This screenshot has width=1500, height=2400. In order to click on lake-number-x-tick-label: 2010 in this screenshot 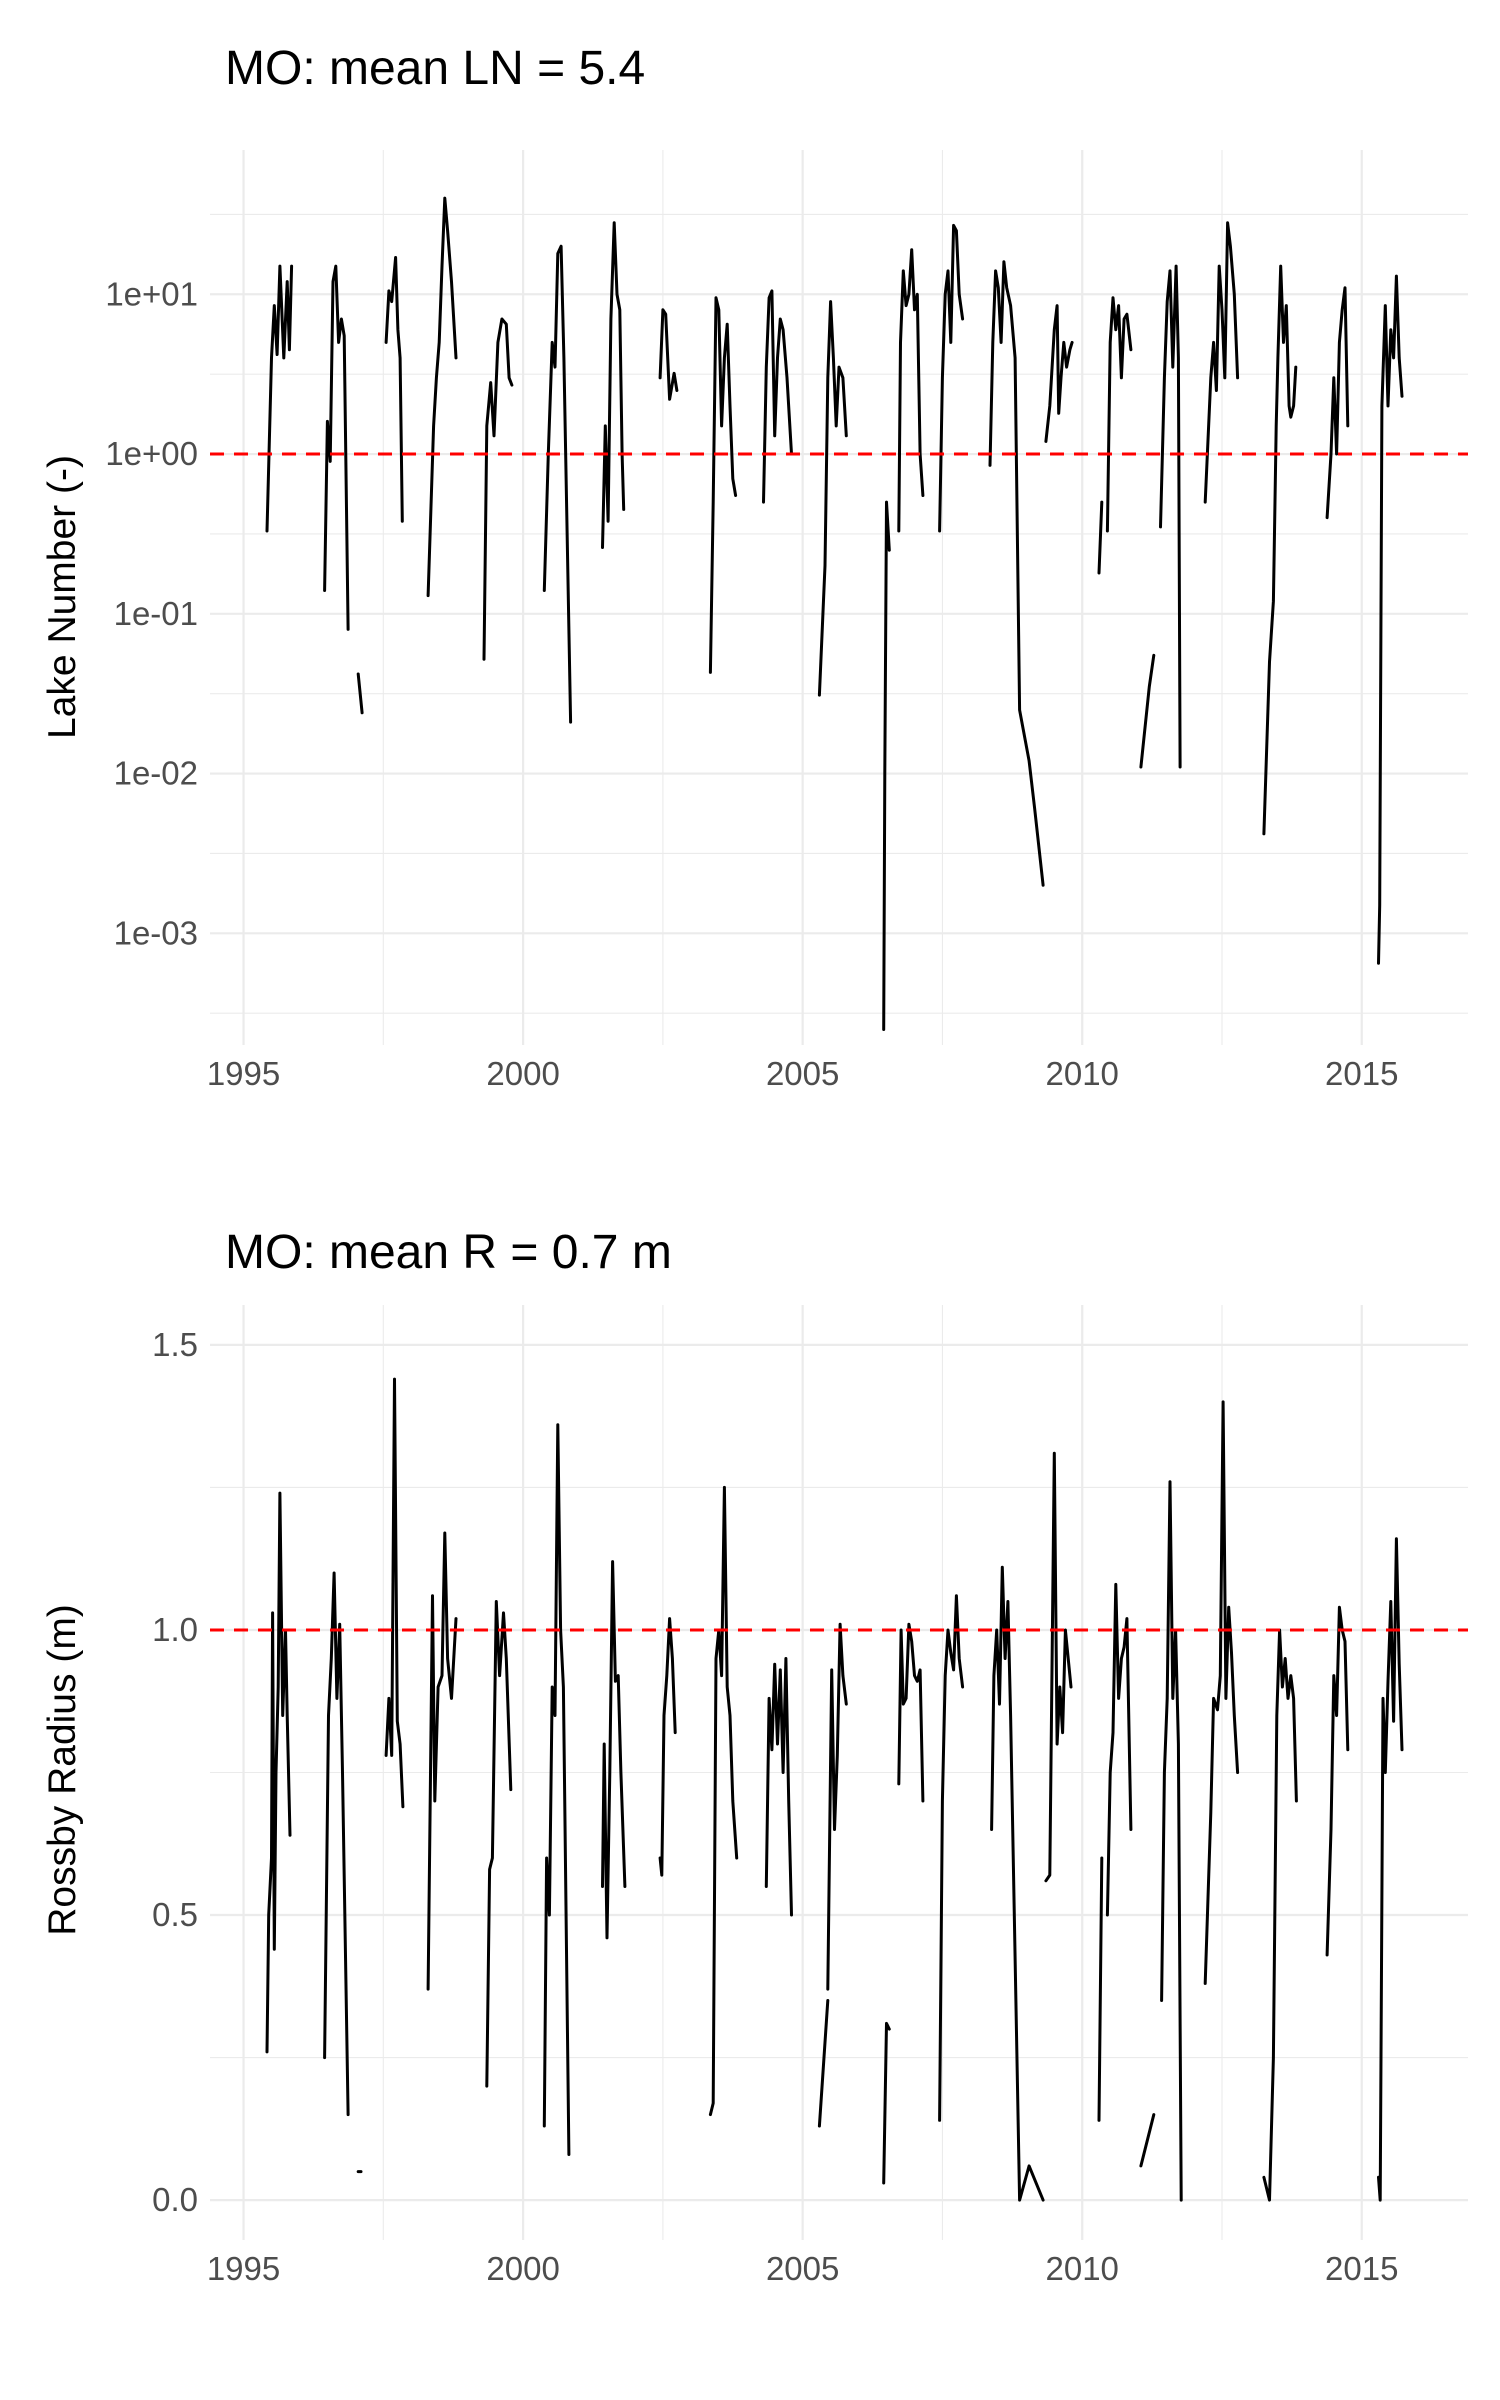, I will do `click(1082, 1073)`.